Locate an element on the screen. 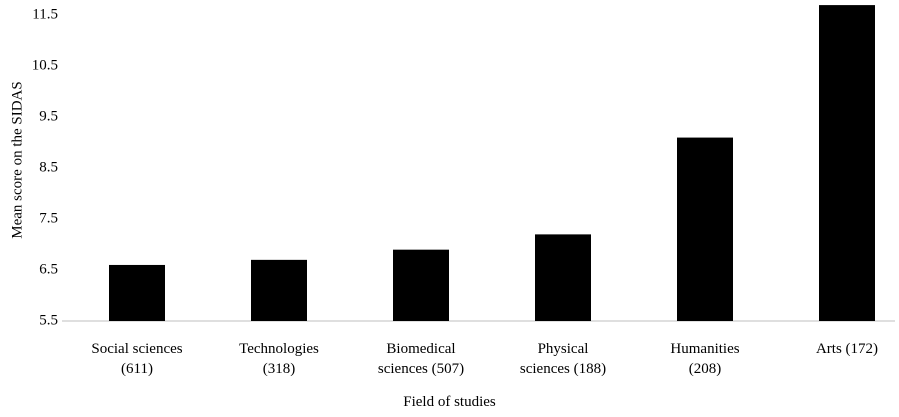 The width and height of the screenshot is (899, 417). y-tick-label: 11.5 is located at coordinates (45, 15).